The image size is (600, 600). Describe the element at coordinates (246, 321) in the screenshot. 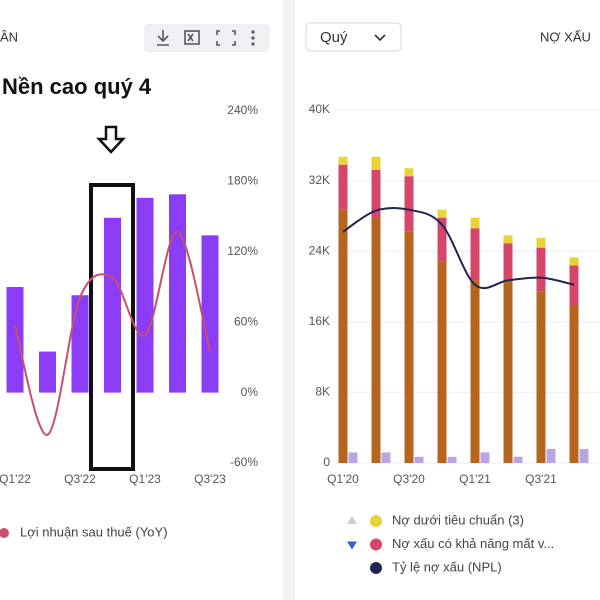

I see `y-tick-label: 60%` at that location.